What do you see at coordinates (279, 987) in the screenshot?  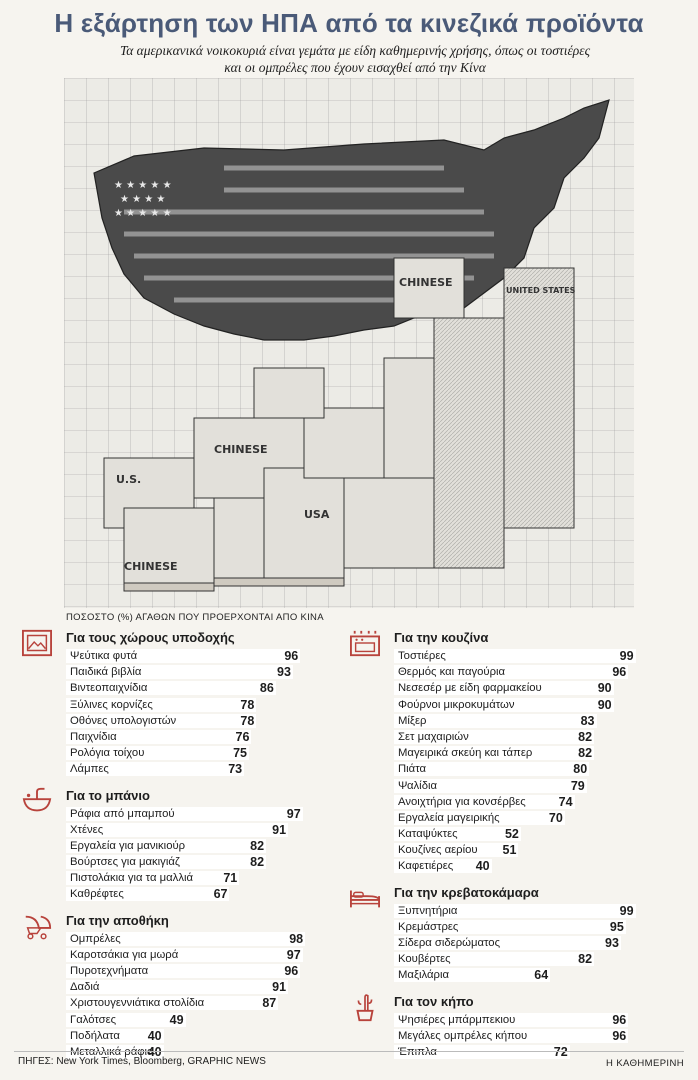 I see `bar-value: 91` at bounding box center [279, 987].